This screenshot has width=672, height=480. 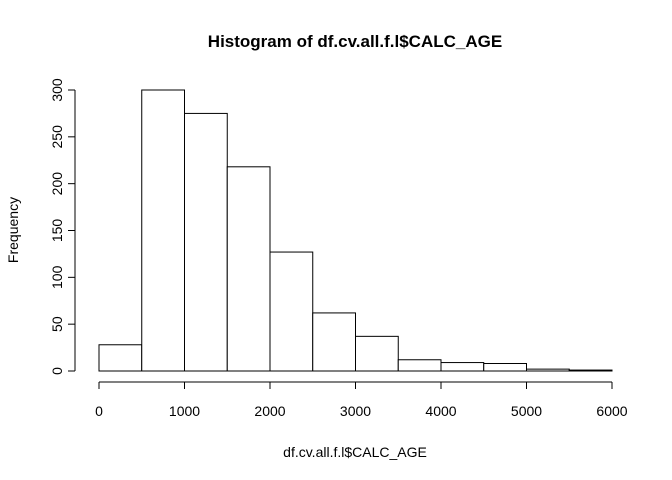 What do you see at coordinates (355, 41) in the screenshot?
I see `chart-title: Histogram of df.cv.all.f.l$CALC_AGE` at bounding box center [355, 41].